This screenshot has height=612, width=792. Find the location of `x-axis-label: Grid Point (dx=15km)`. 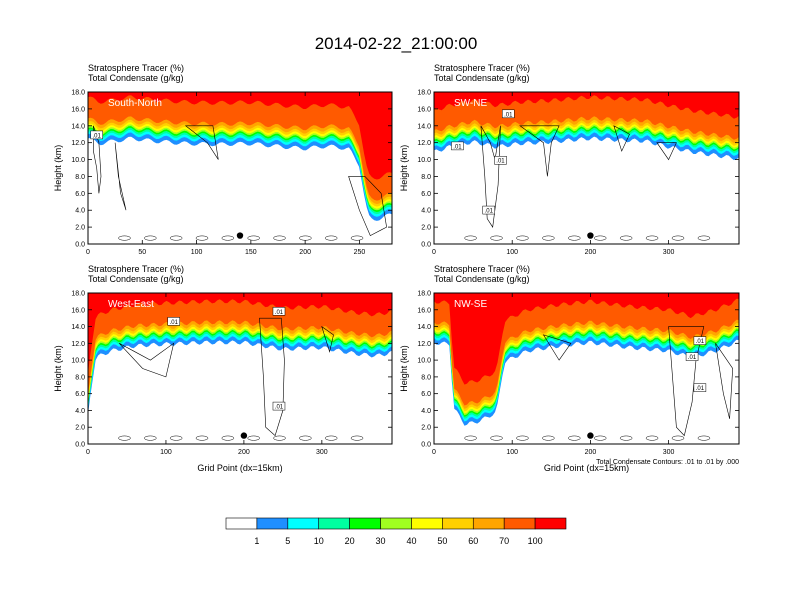

x-axis-label: Grid Point (dx=15km) is located at coordinates (239, 468).